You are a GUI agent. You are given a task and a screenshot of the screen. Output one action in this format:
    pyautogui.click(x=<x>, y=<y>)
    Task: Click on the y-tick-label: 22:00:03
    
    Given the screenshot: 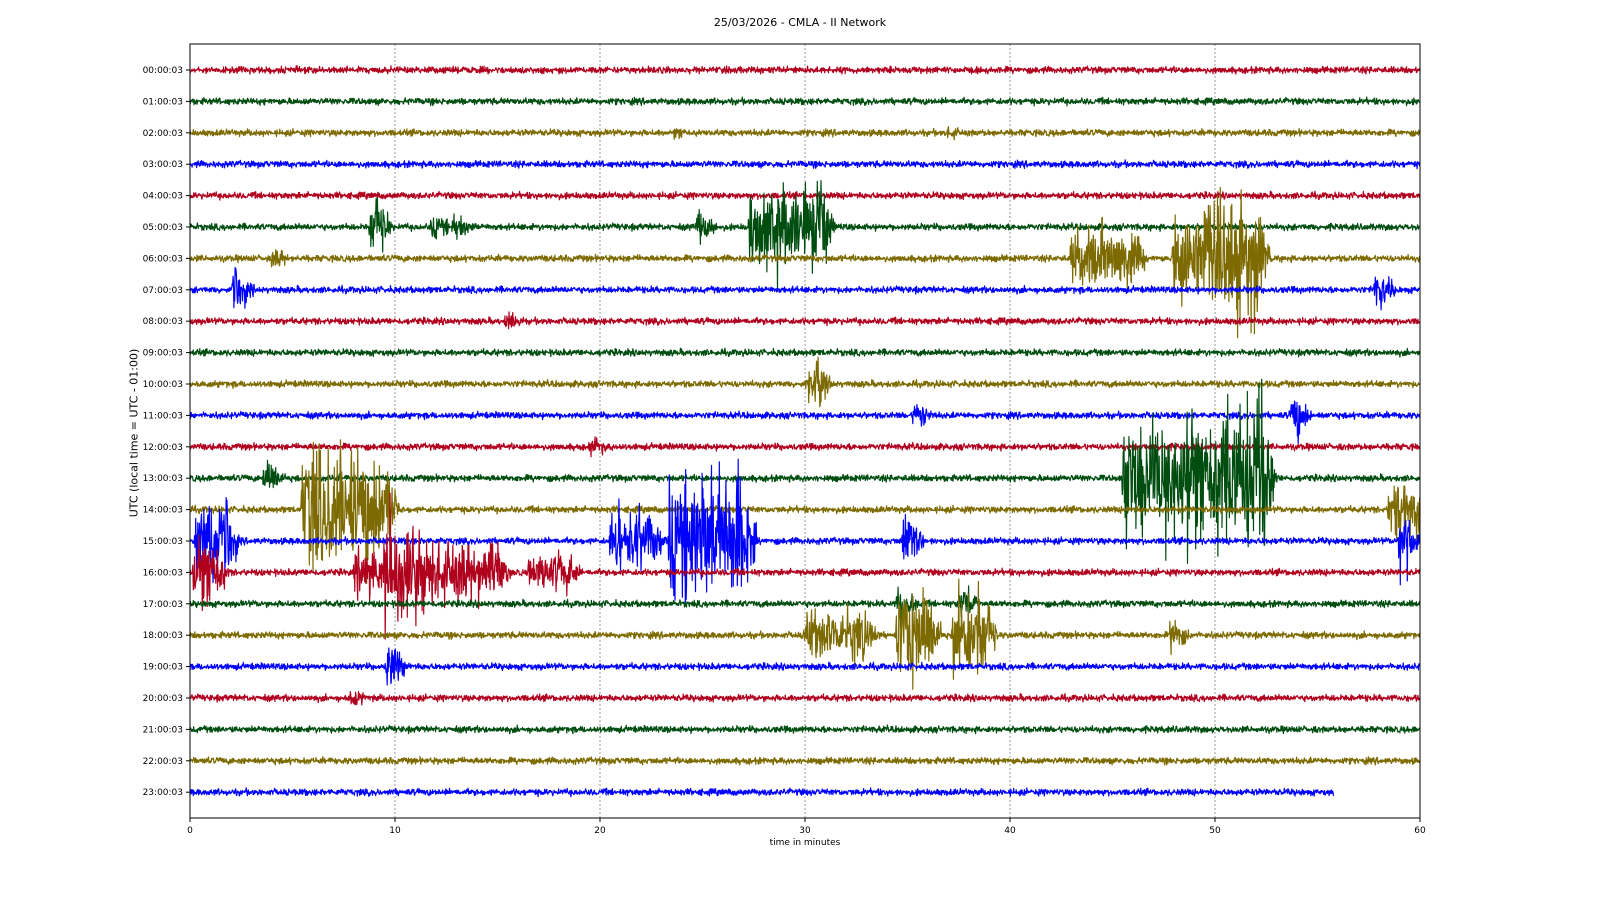 What is the action you would take?
    pyautogui.click(x=163, y=762)
    